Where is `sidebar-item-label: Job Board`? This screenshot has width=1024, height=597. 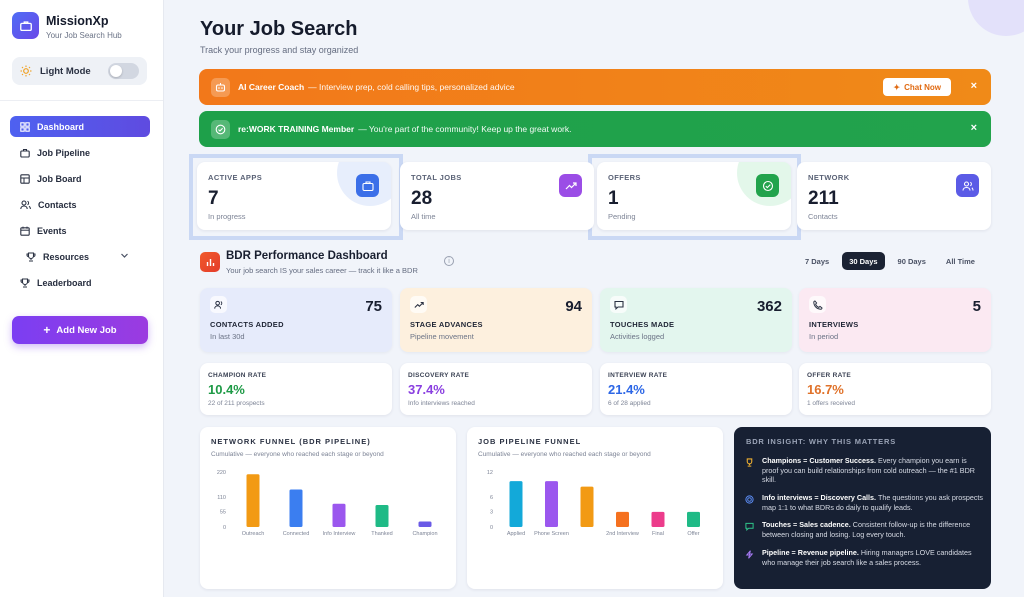
sidebar-item-label: Job Board is located at coordinates (59, 178).